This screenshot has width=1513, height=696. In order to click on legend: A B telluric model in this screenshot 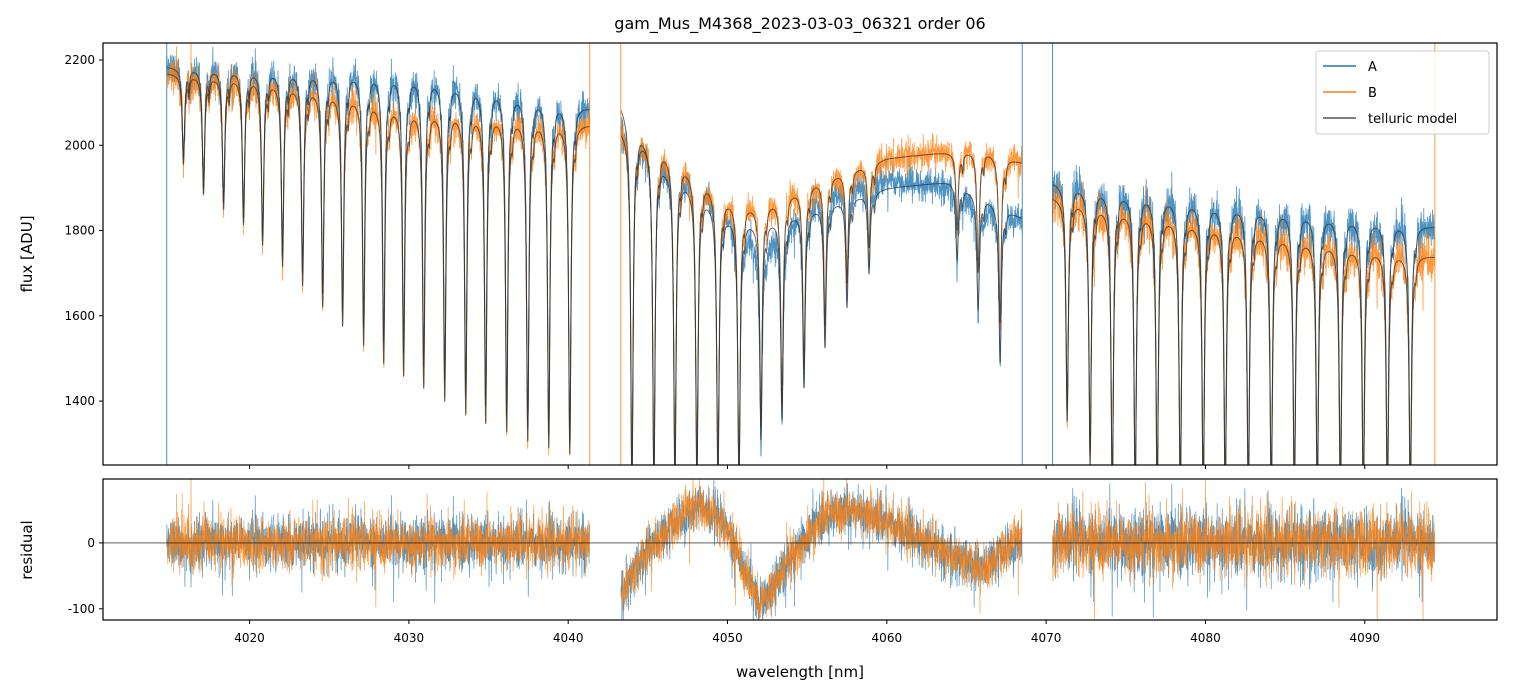, I will do `click(1402, 92)`.